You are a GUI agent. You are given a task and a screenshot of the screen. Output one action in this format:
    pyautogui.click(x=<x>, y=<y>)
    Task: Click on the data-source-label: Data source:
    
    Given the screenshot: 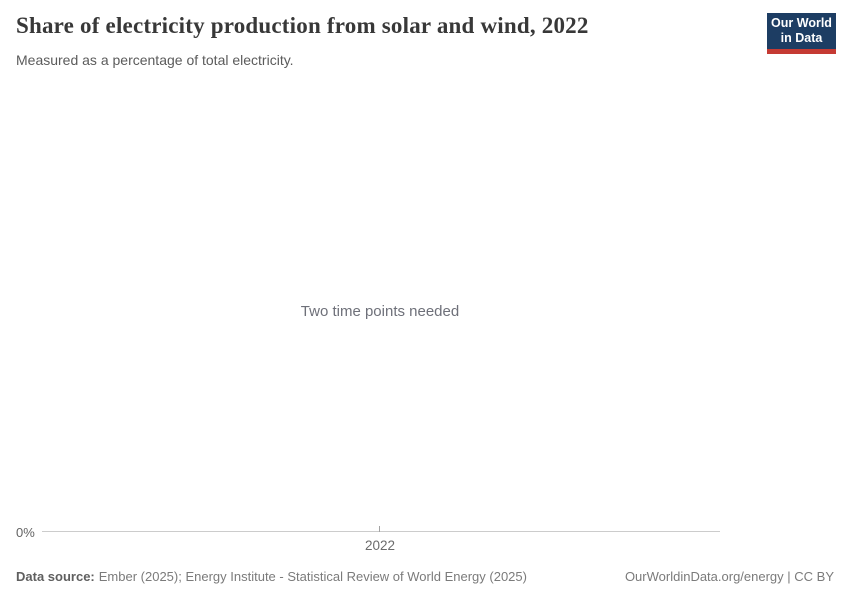 What is the action you would take?
    pyautogui.click(x=55, y=576)
    